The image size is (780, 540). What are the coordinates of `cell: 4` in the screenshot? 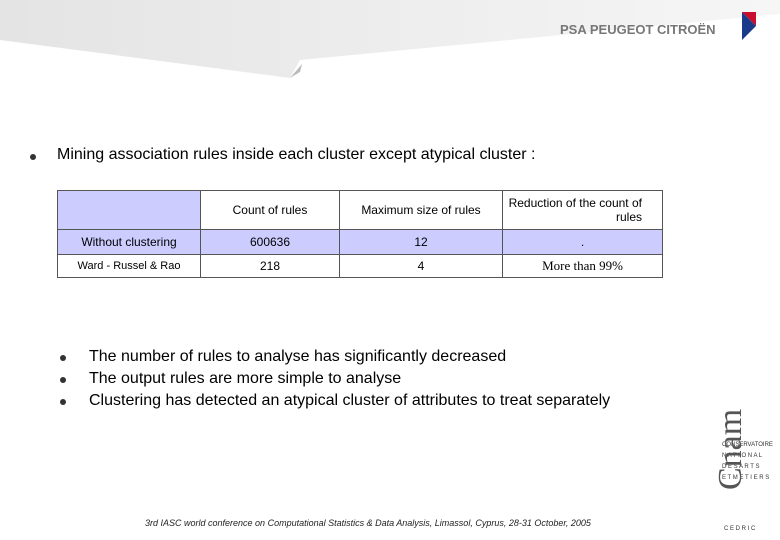 It's located at (421, 266).